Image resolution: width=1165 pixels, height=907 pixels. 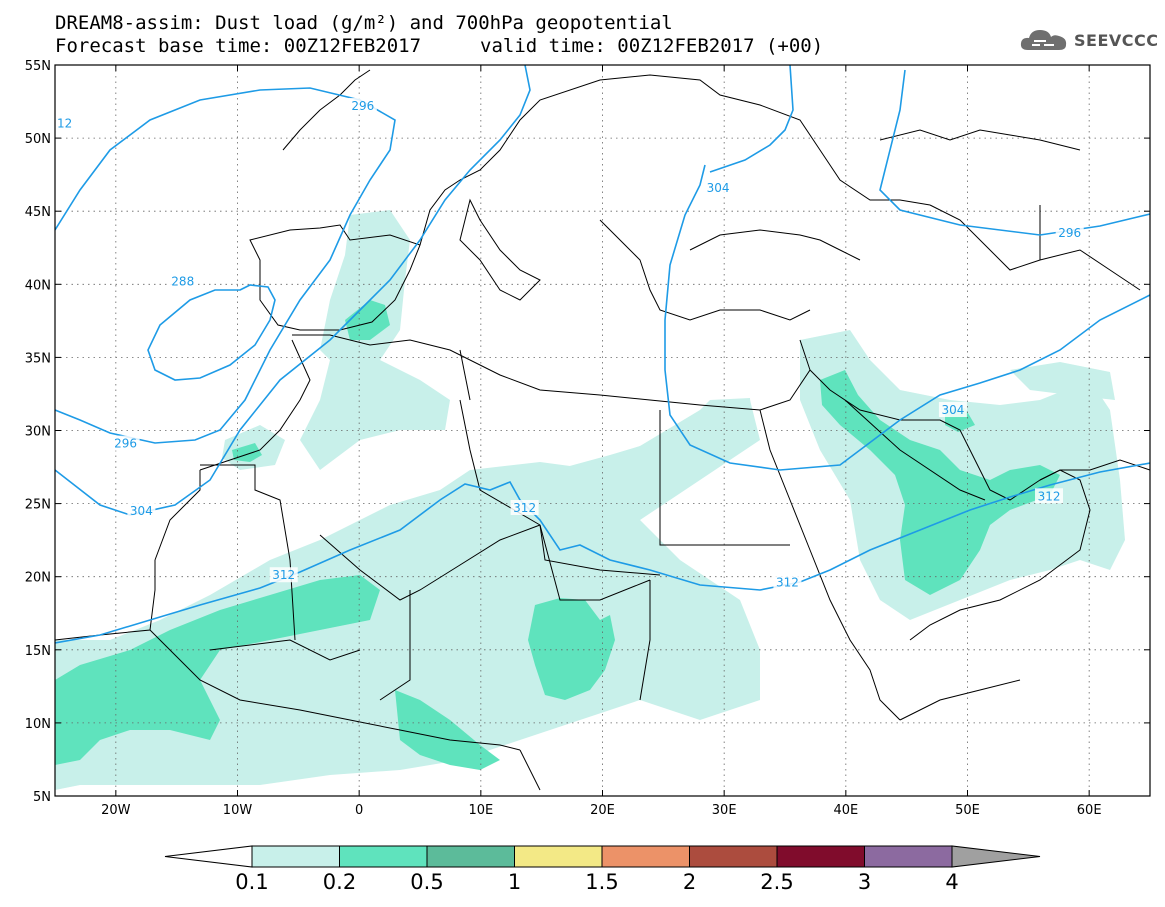 What do you see at coordinates (514, 882) in the screenshot?
I see `colorbar-label: 1` at bounding box center [514, 882].